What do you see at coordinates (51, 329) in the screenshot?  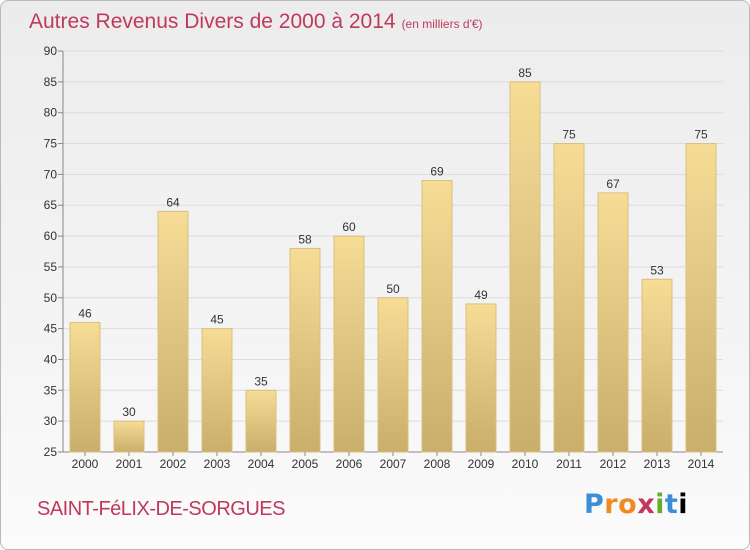 I see `y-tick-label: 45` at bounding box center [51, 329].